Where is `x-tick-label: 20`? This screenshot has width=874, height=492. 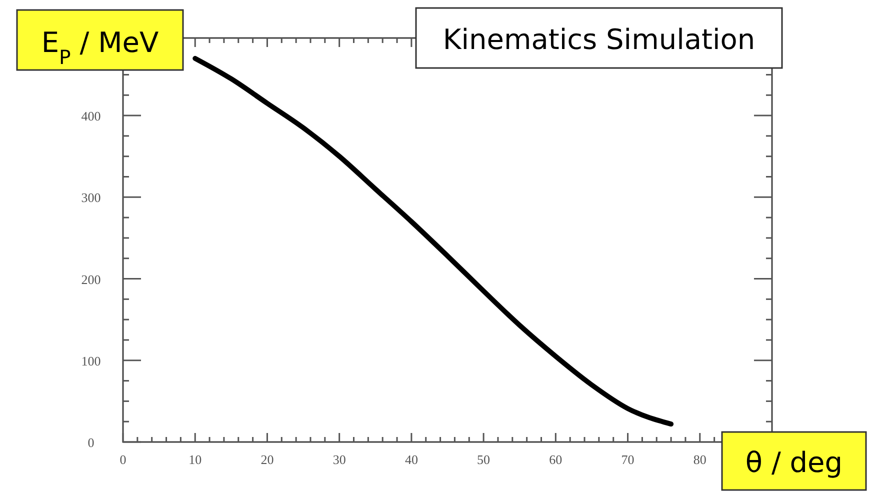
x-tick-label: 20 is located at coordinates (267, 459).